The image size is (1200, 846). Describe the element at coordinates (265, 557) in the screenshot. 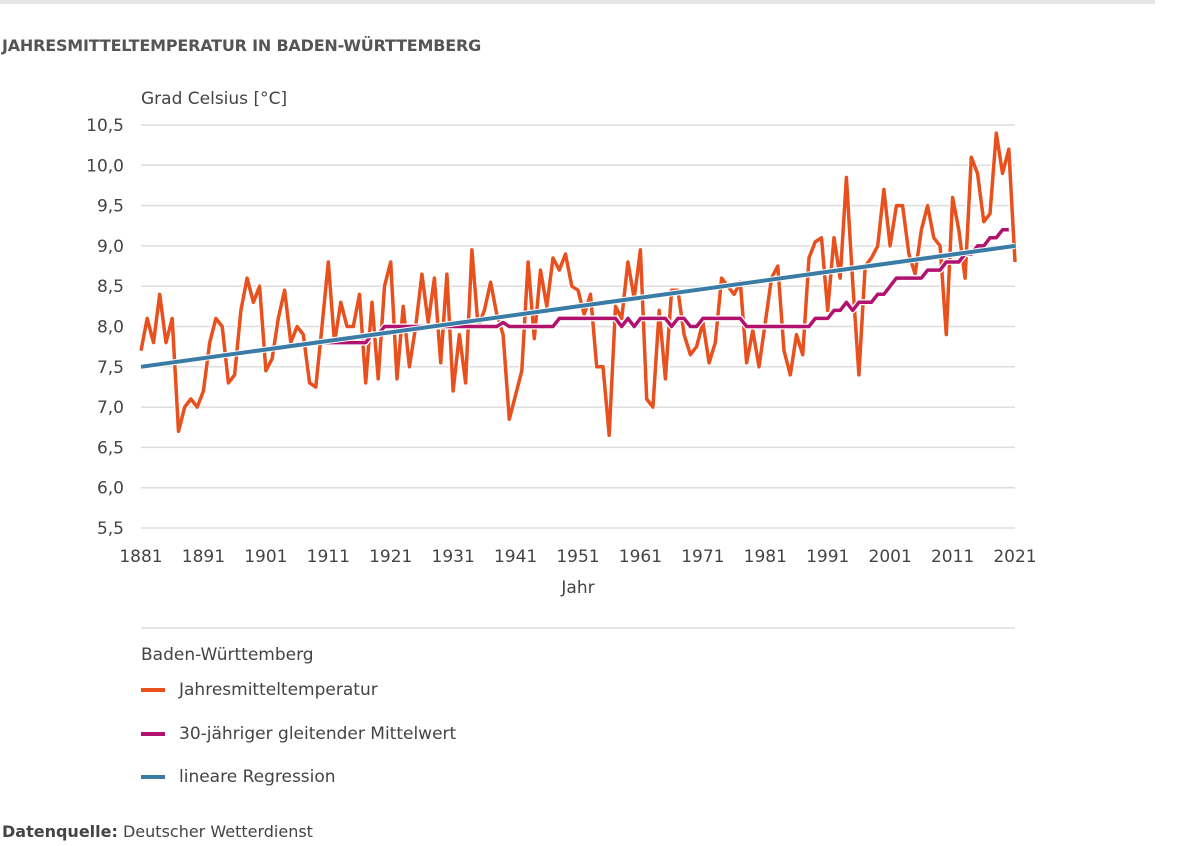

I see `x-tick-label: 1901` at that location.